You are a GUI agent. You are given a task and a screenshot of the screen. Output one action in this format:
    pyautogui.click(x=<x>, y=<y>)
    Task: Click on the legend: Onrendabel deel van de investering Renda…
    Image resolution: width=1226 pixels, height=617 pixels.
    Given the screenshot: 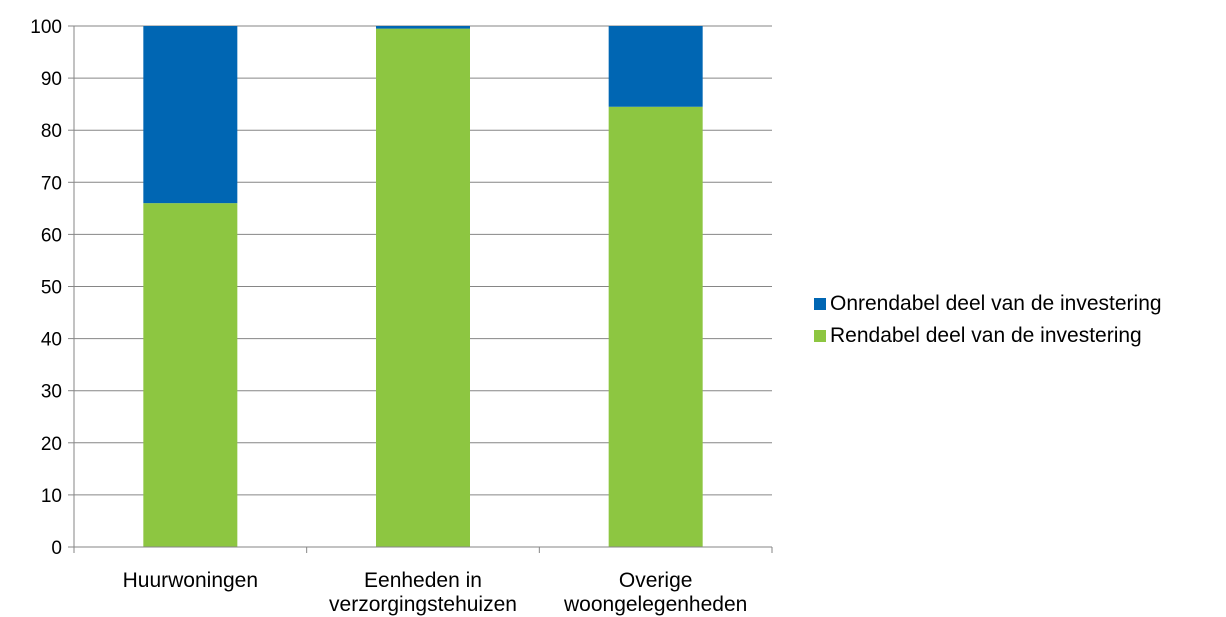 What is the action you would take?
    pyautogui.click(x=988, y=320)
    